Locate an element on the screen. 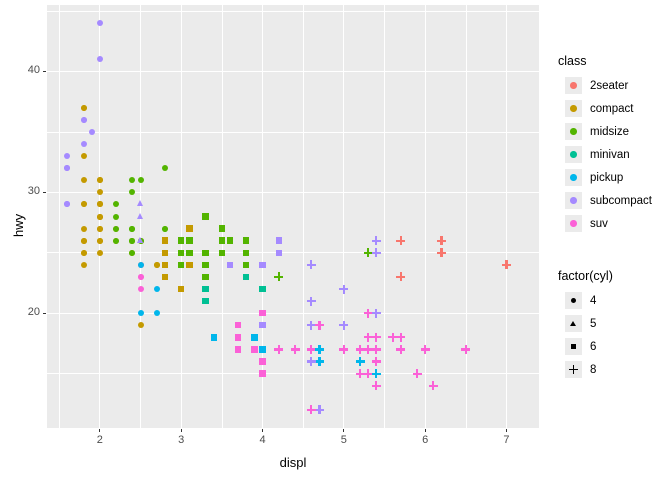  legend-label-minivan: minivan is located at coordinates (610, 155).